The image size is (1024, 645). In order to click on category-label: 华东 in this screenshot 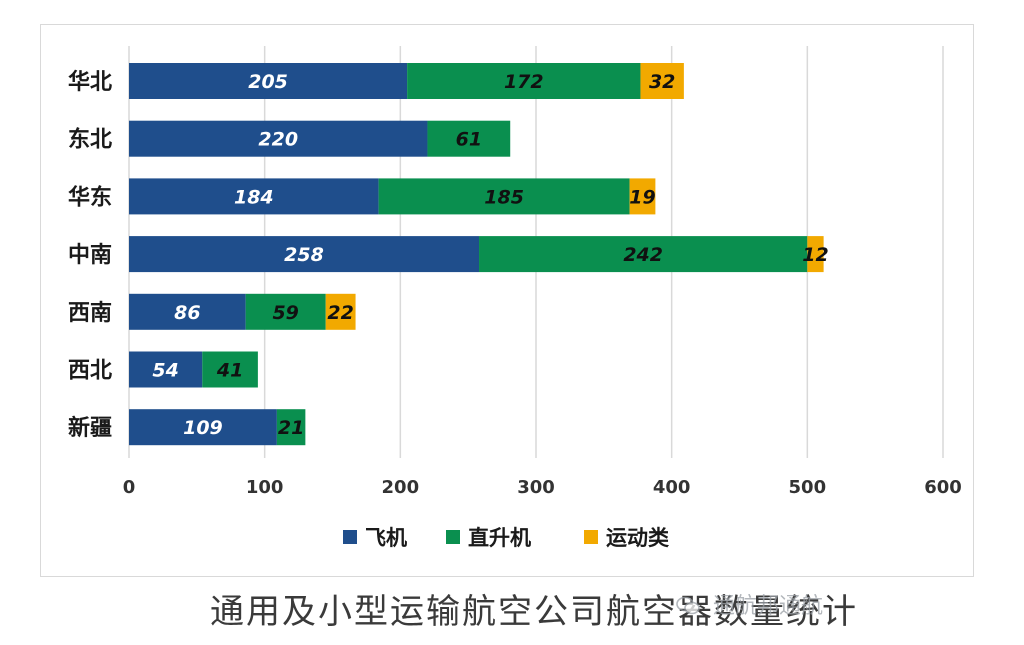, I will do `click(90, 197)`.